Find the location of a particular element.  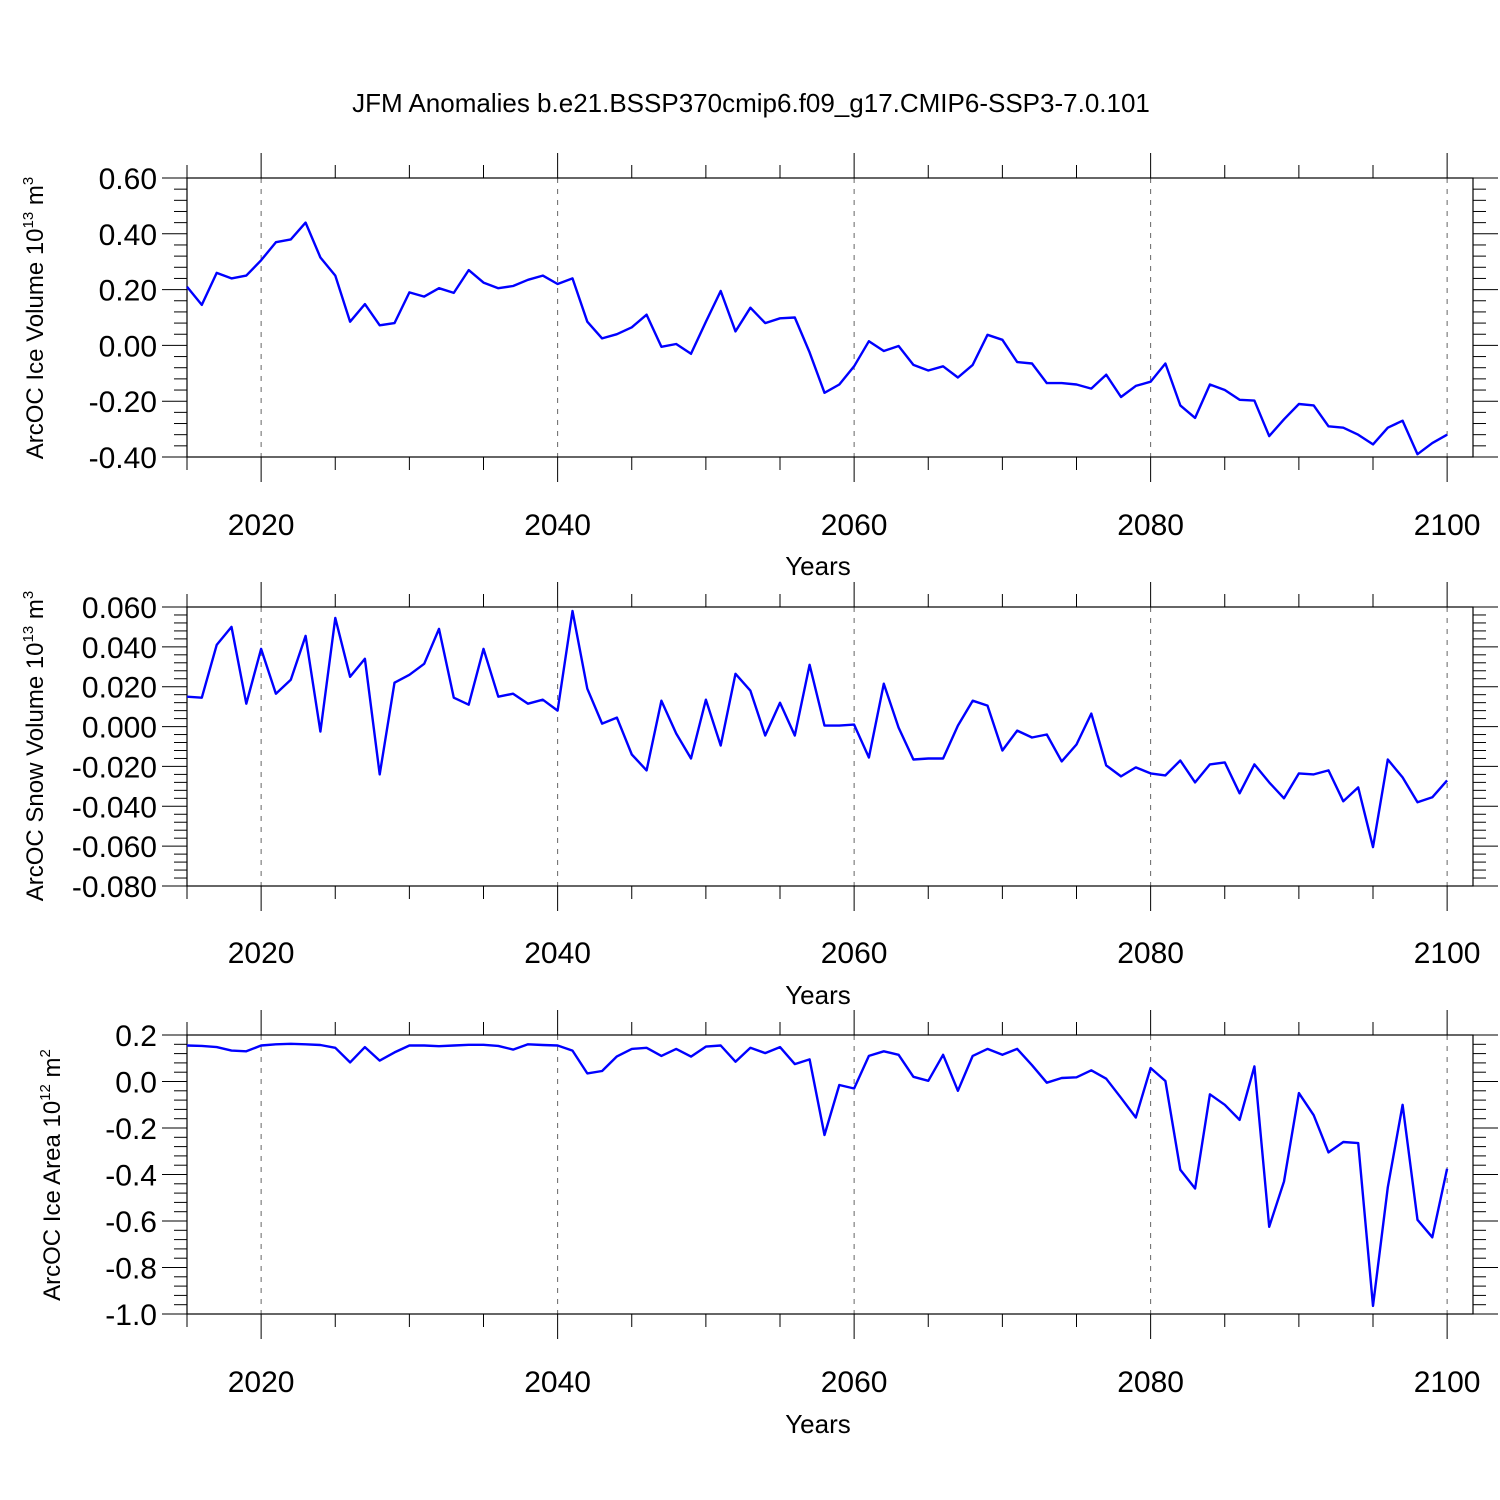

y-tick-label: -0.4 is located at coordinates (131, 1176).